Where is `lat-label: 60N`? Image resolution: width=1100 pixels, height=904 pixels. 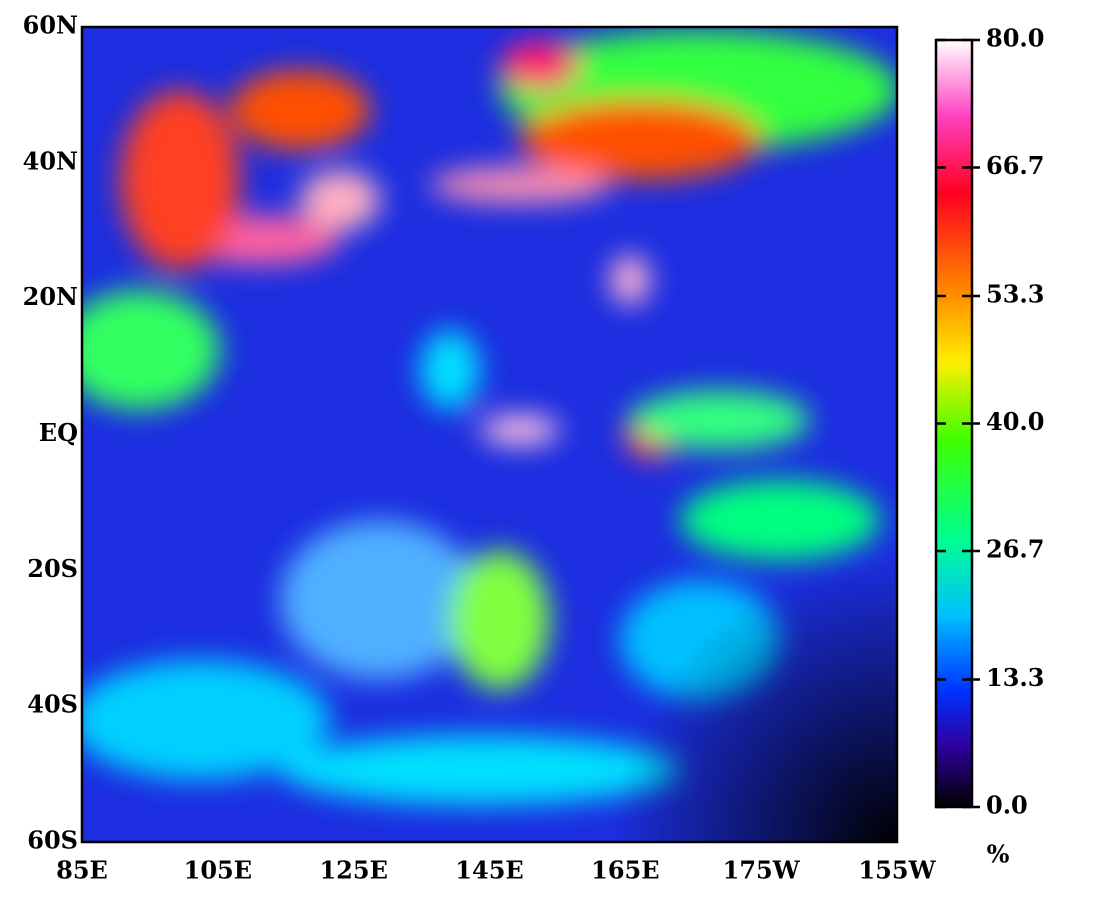
lat-label: 60N is located at coordinates (50, 25).